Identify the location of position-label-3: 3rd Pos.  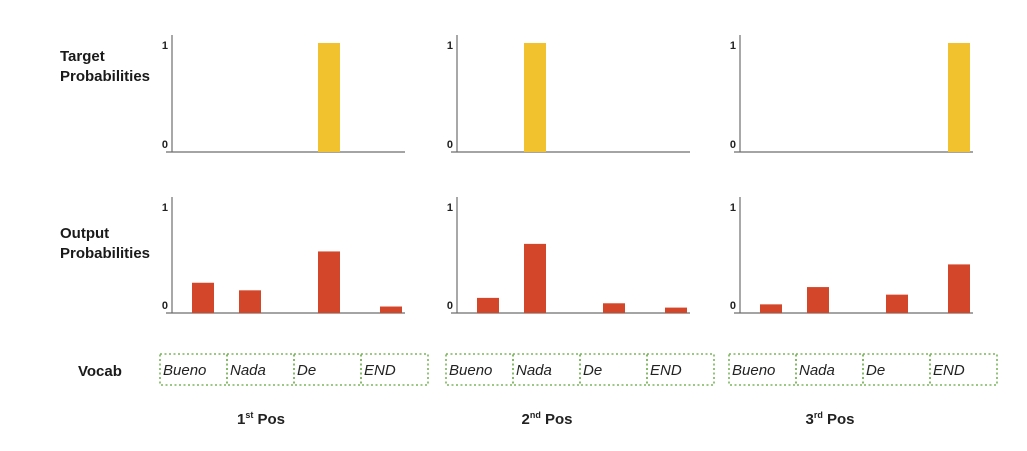
(829, 419).